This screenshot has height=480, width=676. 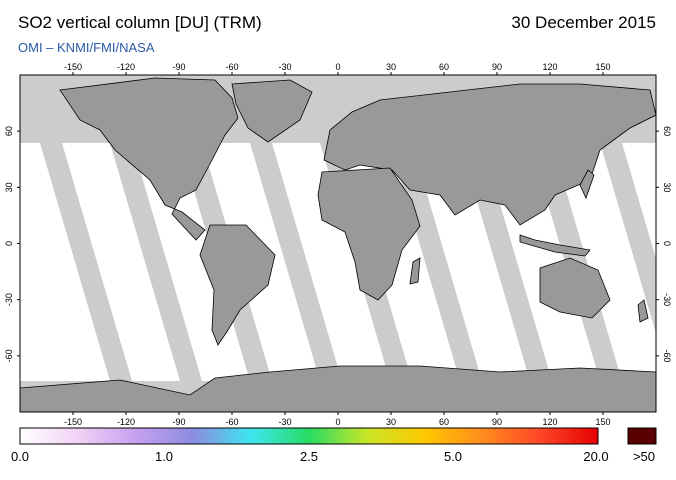 I want to click on data-source: OMI – KNMI/FMI/NASA, so click(x=86, y=47).